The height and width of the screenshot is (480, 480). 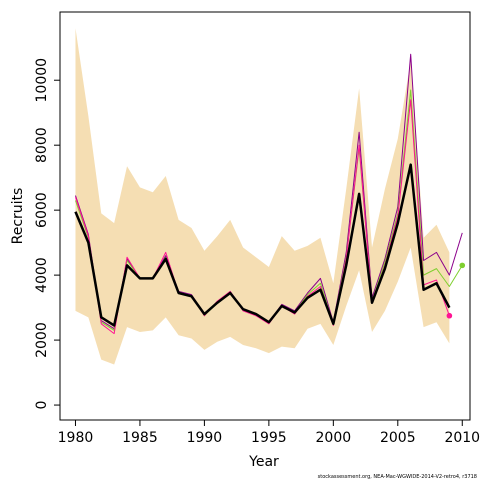 What do you see at coordinates (334, 438) in the screenshot?
I see `x-tick-label: 2000` at bounding box center [334, 438].